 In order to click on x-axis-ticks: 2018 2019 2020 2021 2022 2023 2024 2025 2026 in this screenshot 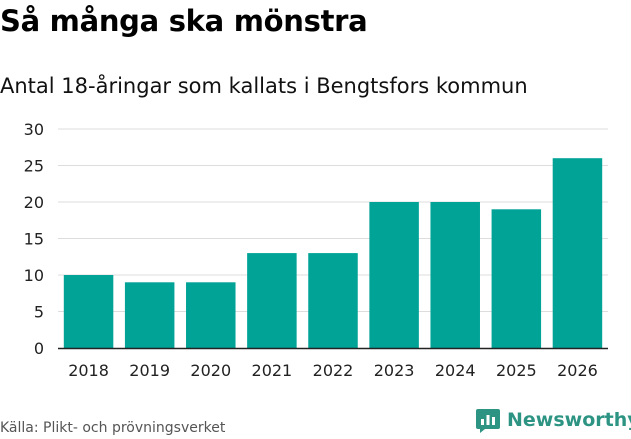, I will do `click(333, 370)`.